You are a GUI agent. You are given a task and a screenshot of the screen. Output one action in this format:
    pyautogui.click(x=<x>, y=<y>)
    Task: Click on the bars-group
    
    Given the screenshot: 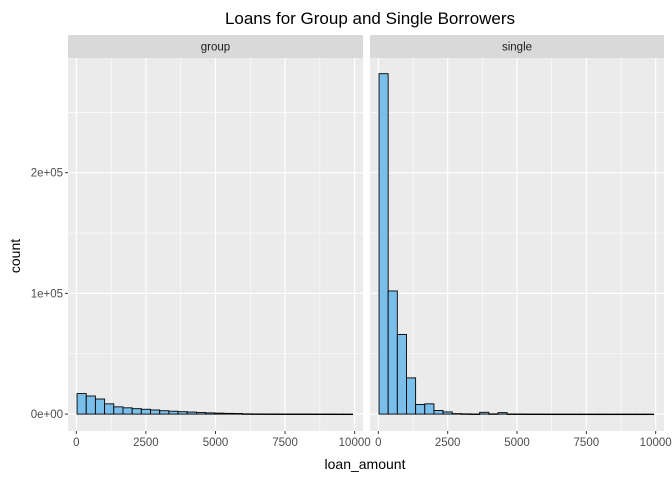 What is the action you would take?
    pyautogui.click(x=215, y=404)
    